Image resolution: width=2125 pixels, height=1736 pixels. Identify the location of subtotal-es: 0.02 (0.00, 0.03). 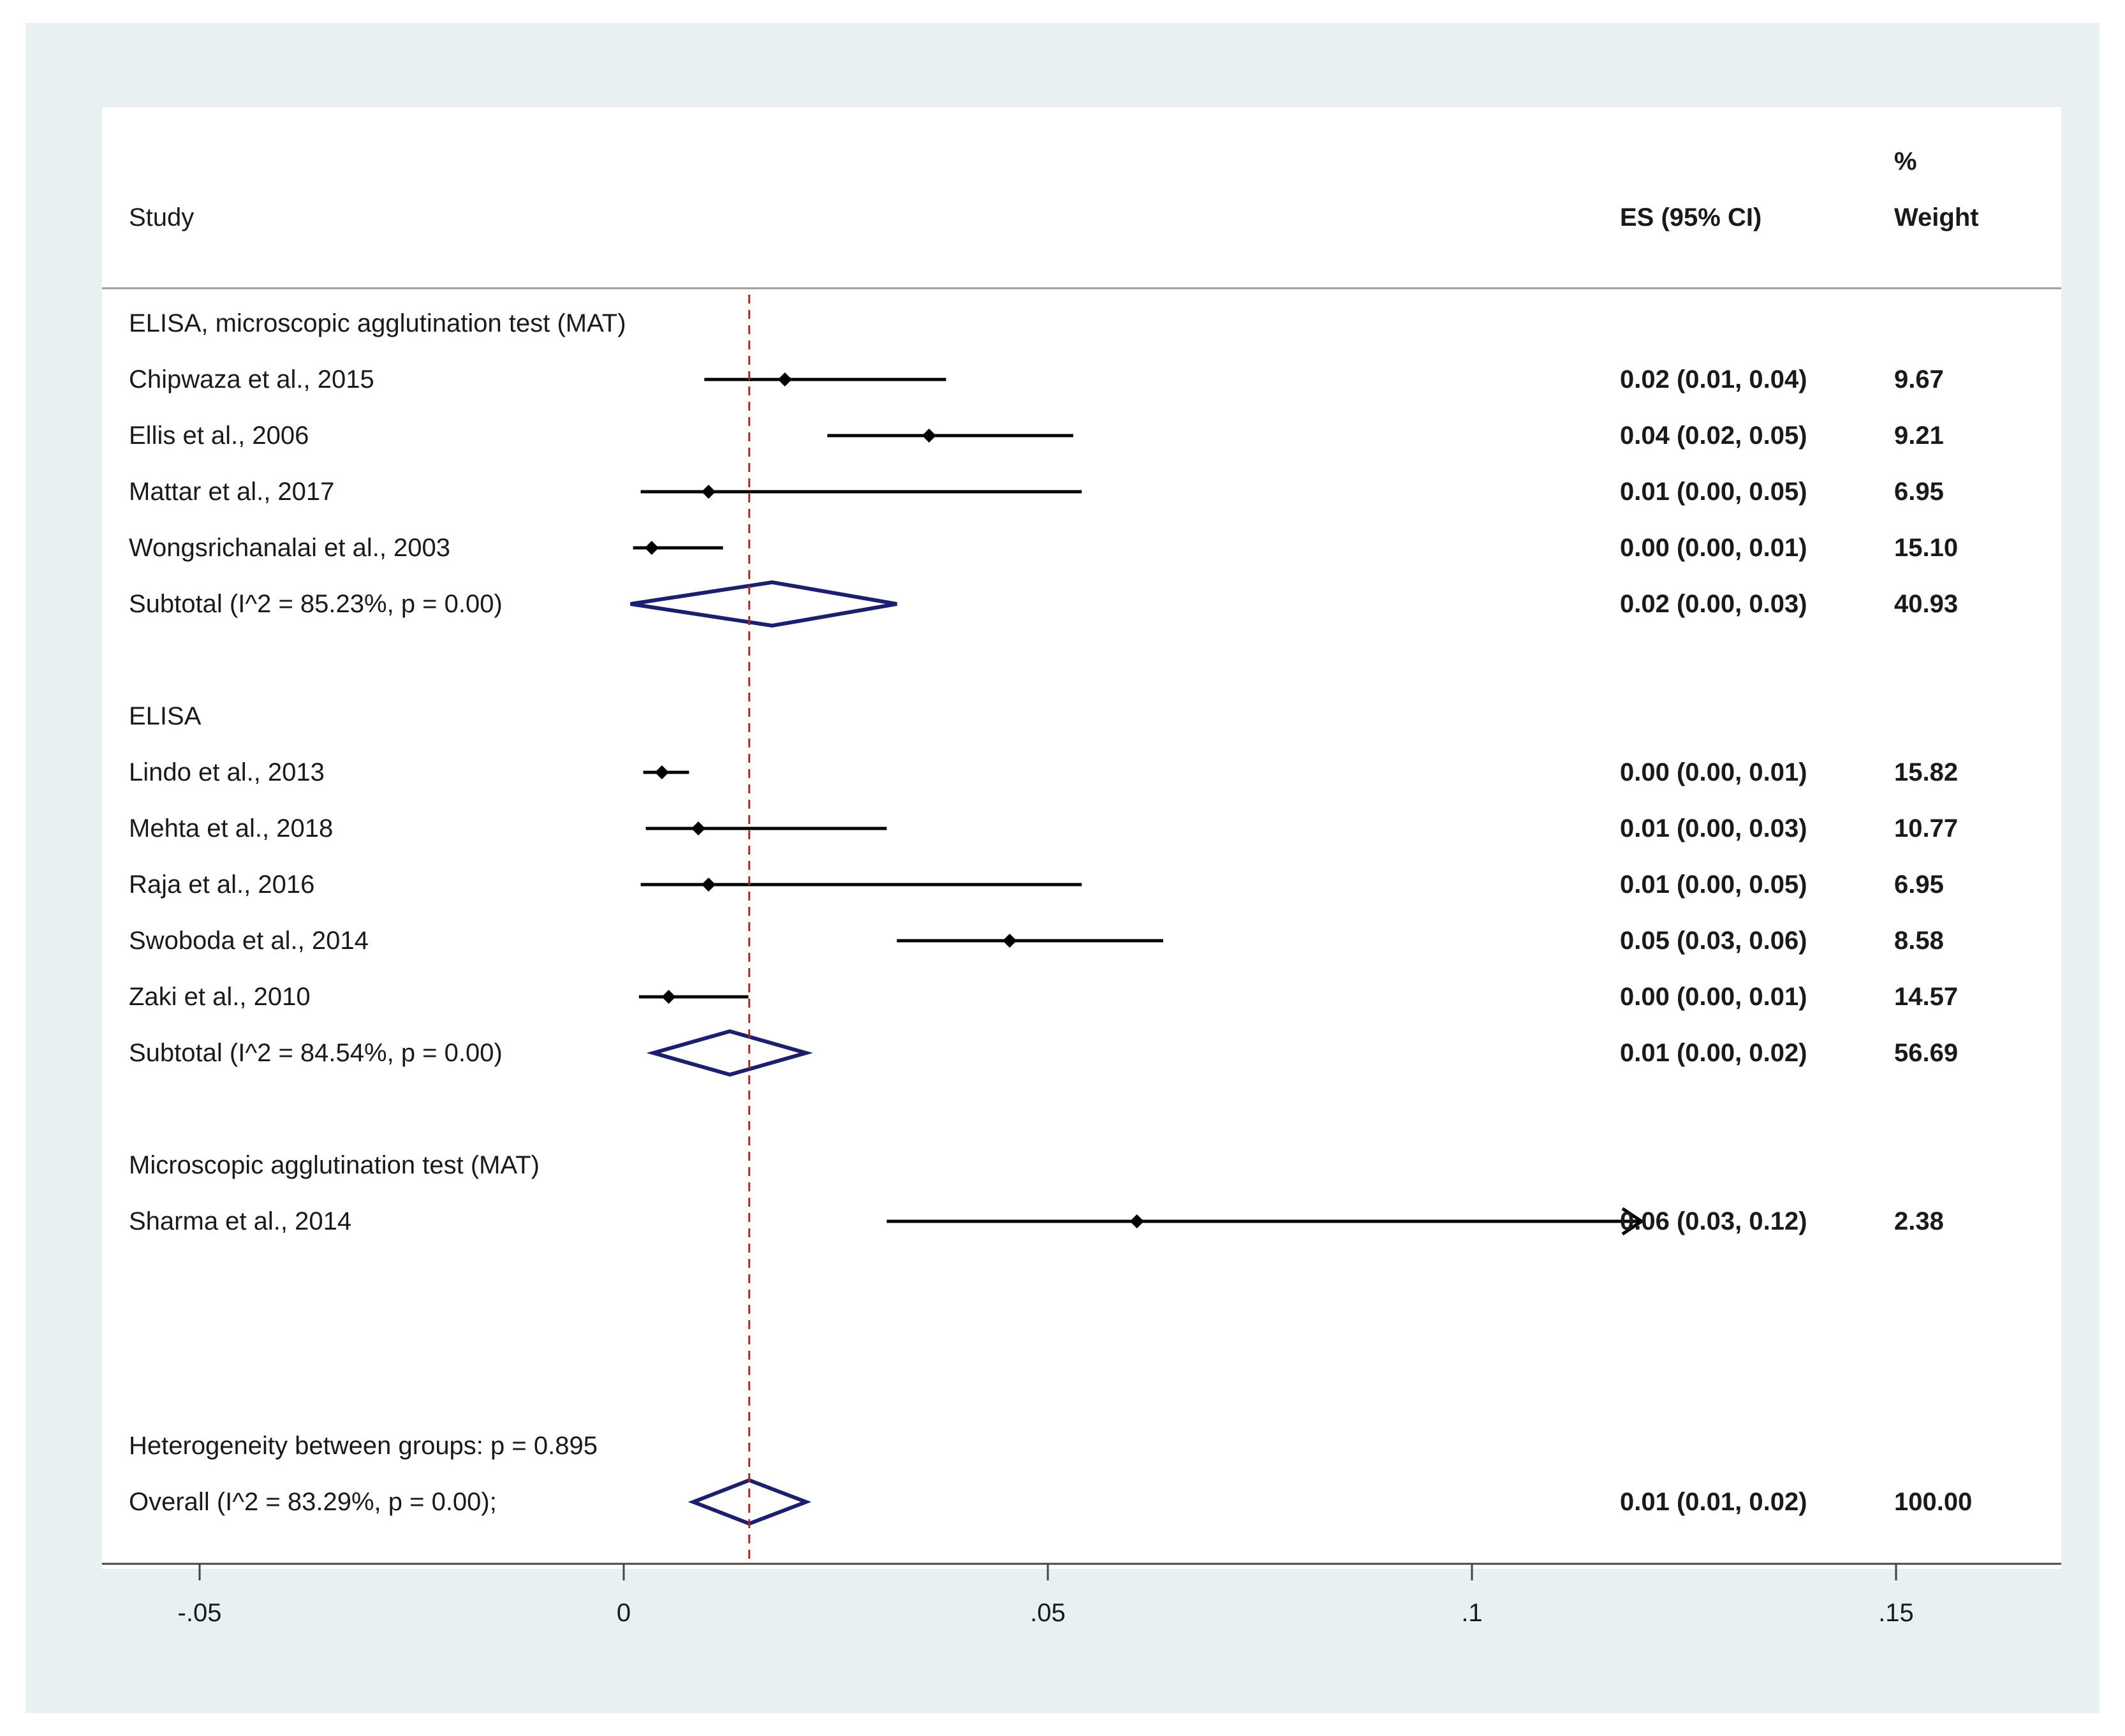
(1713, 604).